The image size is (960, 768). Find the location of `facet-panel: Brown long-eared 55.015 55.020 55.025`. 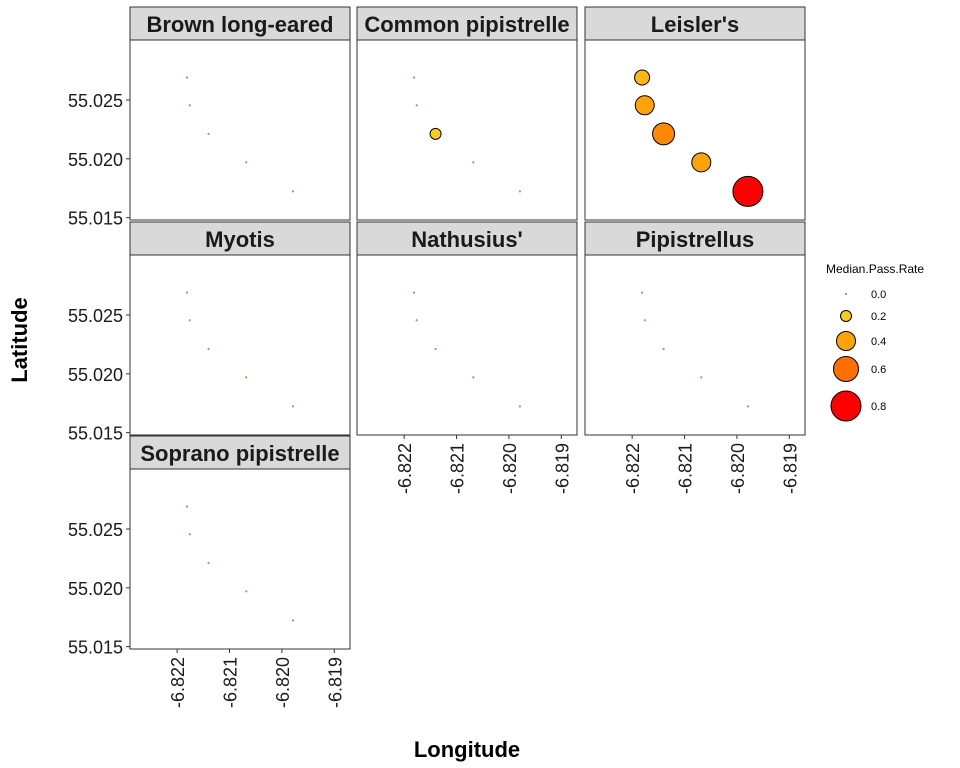

facet-panel: Brown long-eared 55.015 55.020 55.025 is located at coordinates (209, 117).